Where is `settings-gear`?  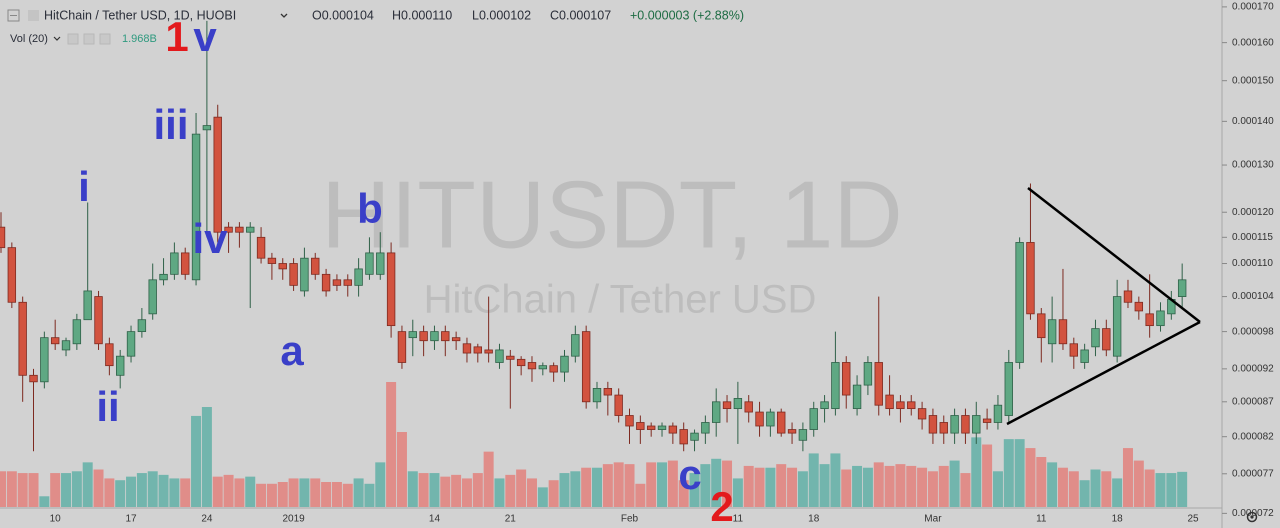 settings-gear is located at coordinates (1252, 517).